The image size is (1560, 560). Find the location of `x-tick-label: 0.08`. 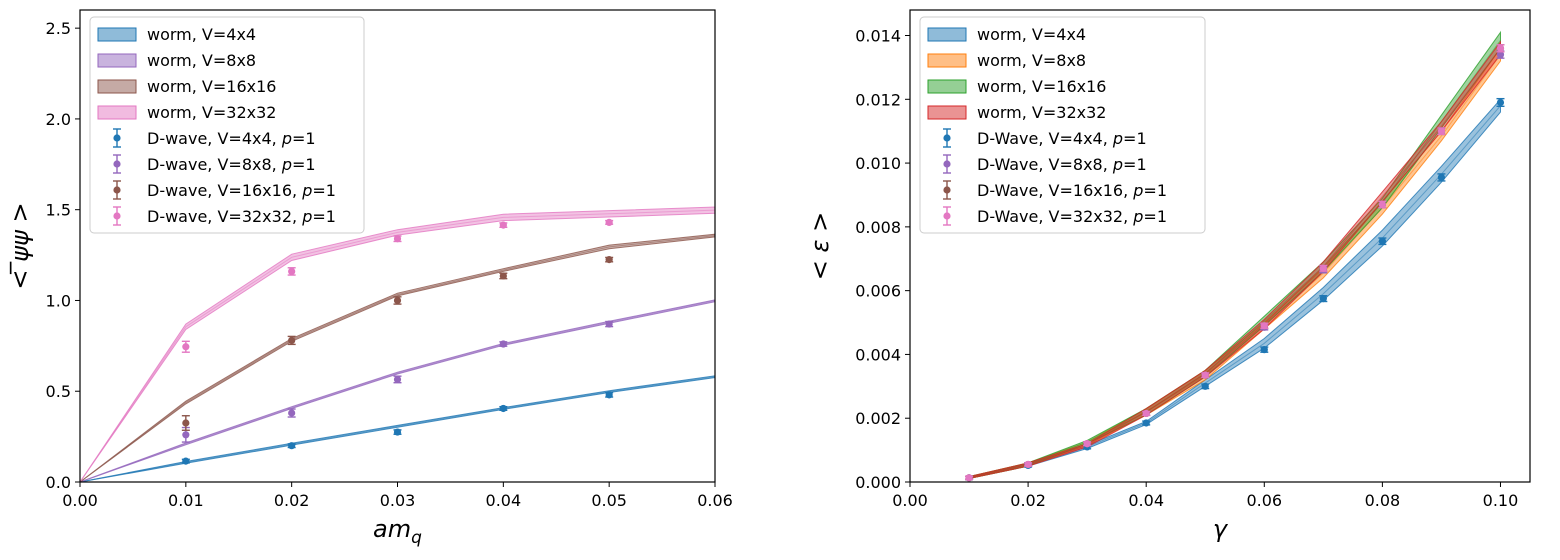

x-tick-label: 0.08 is located at coordinates (1383, 500).